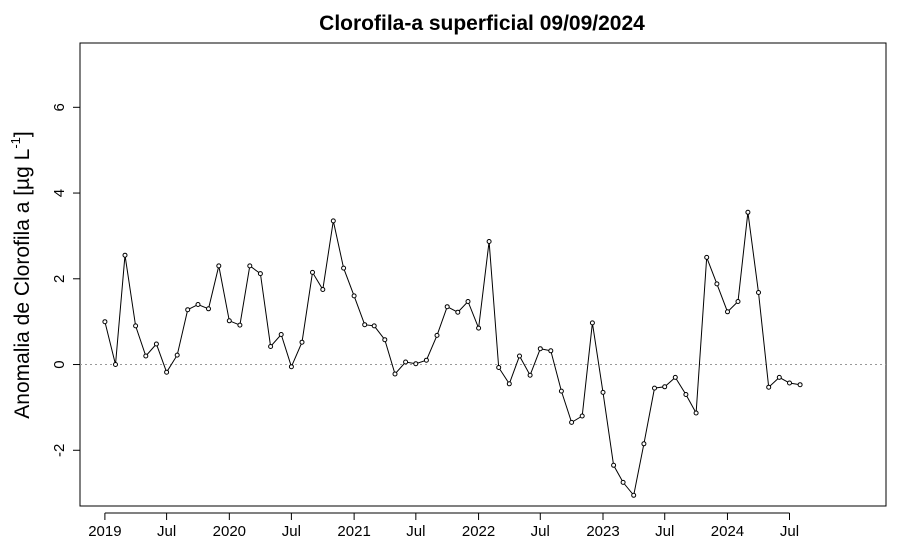 This screenshot has height=550, width=900. What do you see at coordinates (59, 107) in the screenshot?
I see `y-tick-label: 6` at bounding box center [59, 107].